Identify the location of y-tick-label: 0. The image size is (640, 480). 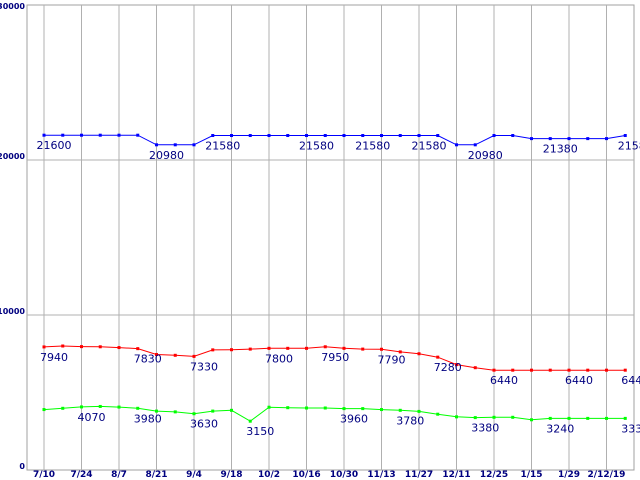
(22, 466).